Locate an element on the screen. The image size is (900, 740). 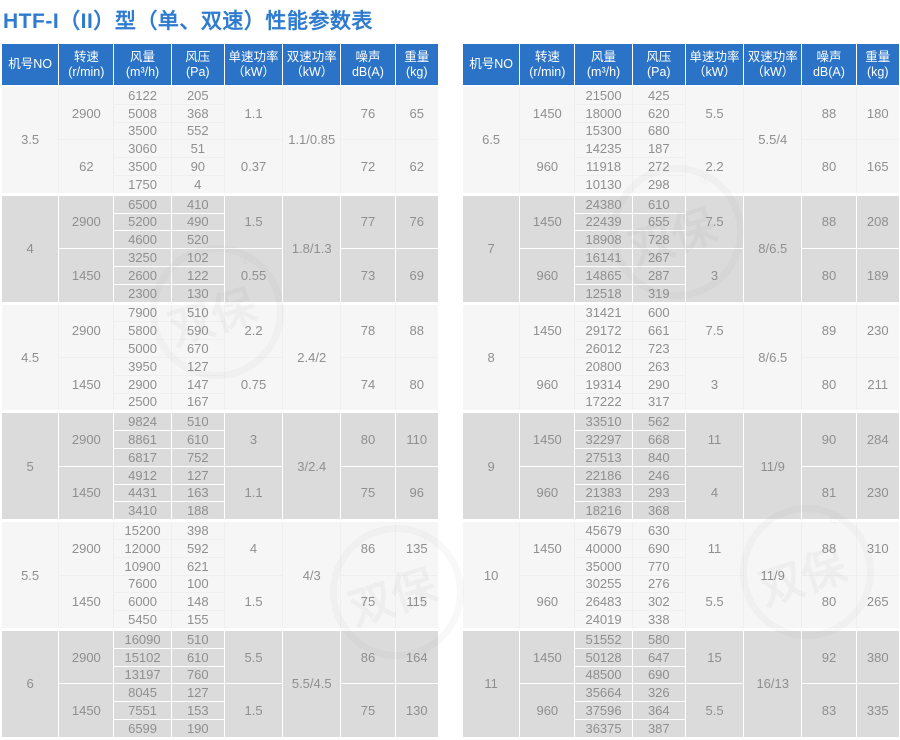
speed-cell: 2900 is located at coordinates (86, 222).